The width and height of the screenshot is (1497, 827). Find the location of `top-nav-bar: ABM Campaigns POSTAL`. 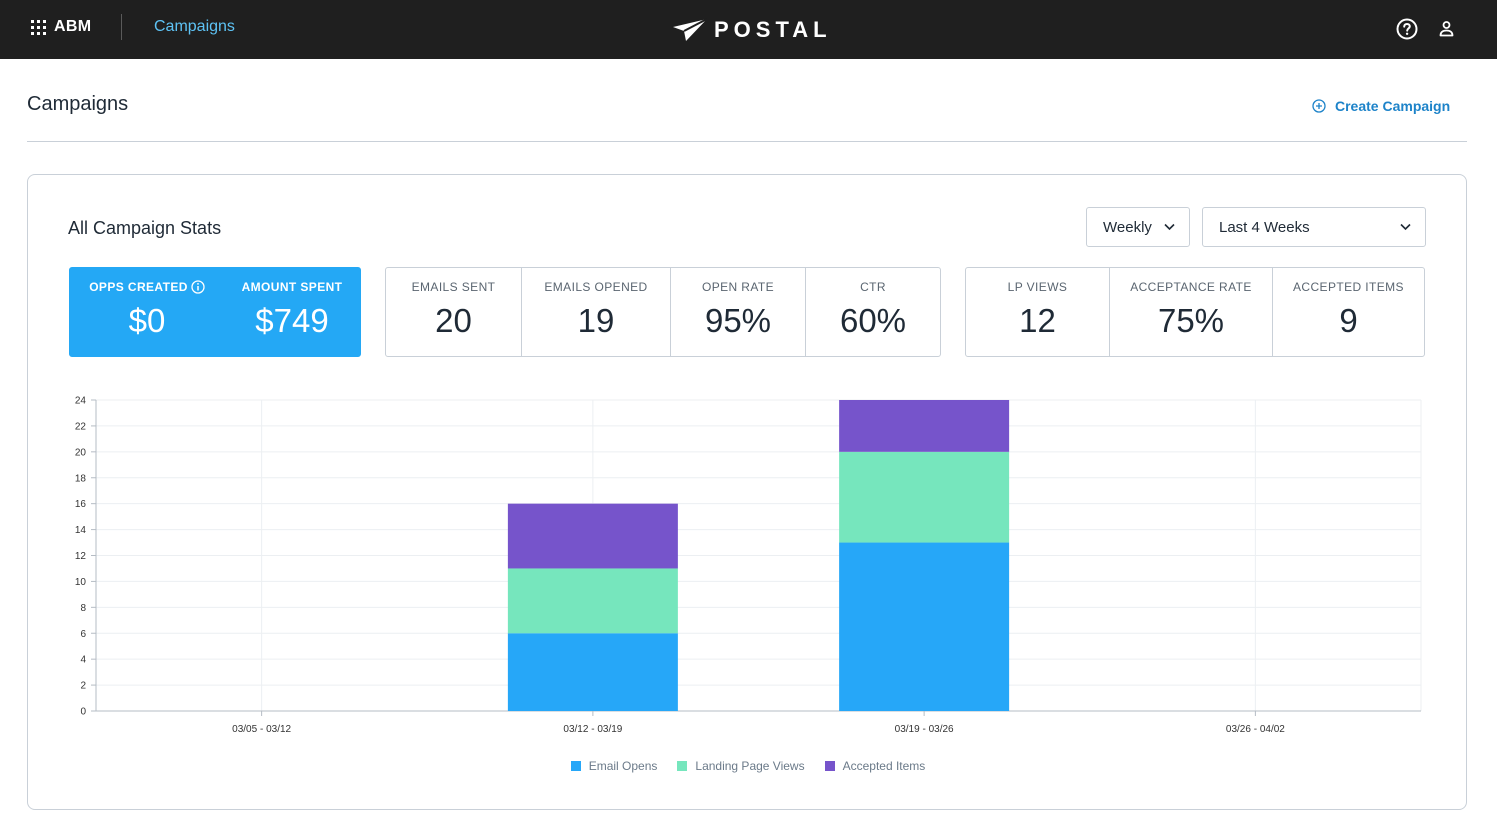

top-nav-bar: ABM Campaigns POSTAL is located at coordinates (748, 29).